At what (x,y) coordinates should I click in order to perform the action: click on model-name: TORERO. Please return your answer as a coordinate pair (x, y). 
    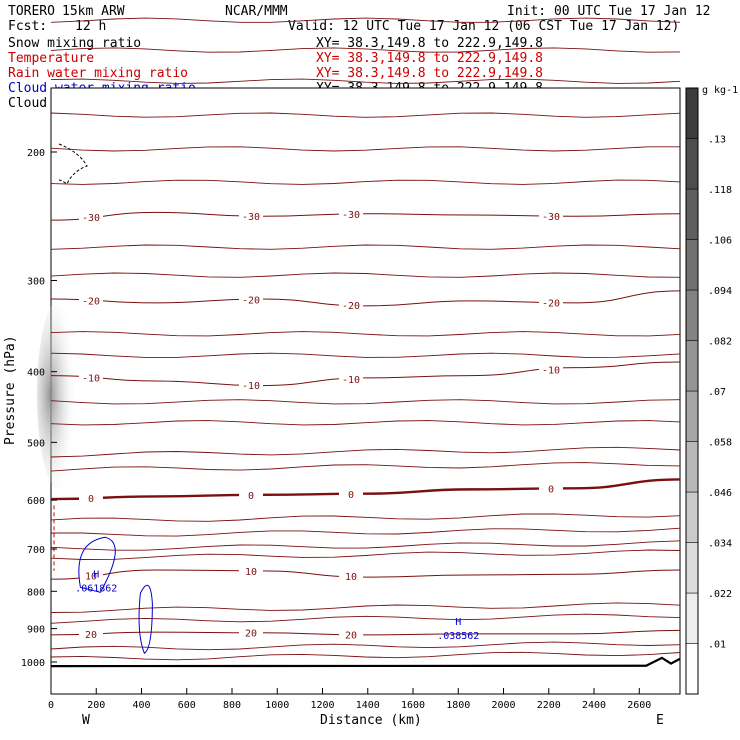
    Looking at the image, I should click on (31, 11).